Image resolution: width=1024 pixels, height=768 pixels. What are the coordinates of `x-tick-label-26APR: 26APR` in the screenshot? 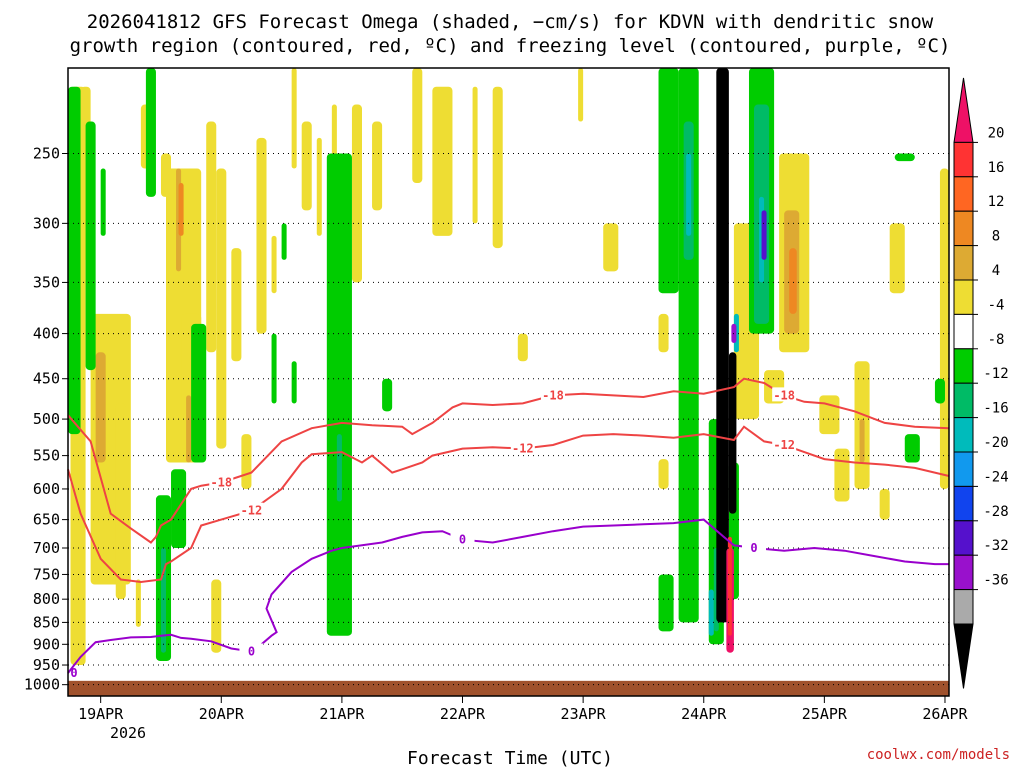 It's located at (945, 714).